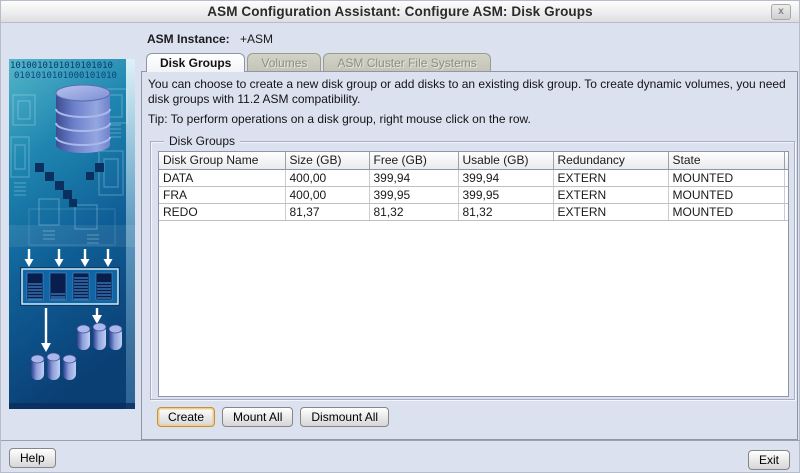 The image size is (800, 473). Describe the element at coordinates (407, 62) in the screenshot. I see `tab-asm-cluster-file-systems: ASM Cluster File Systems` at that location.